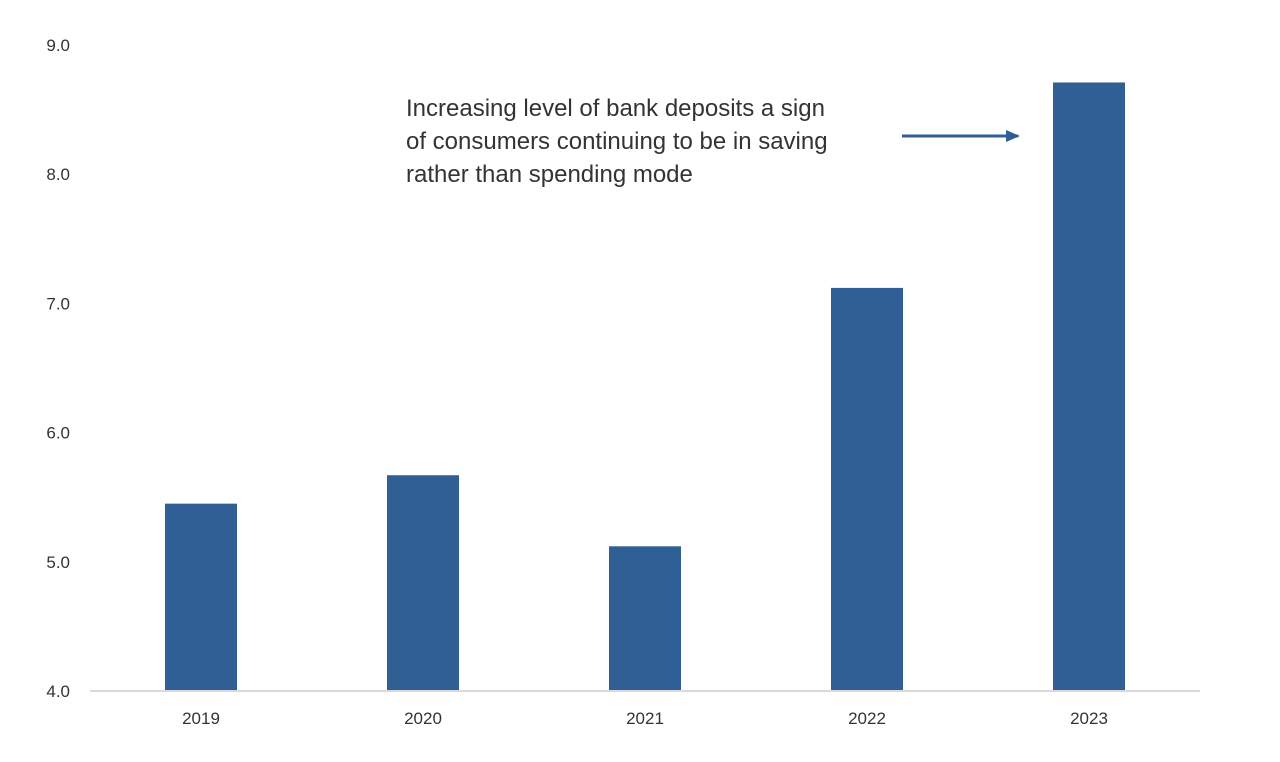  What do you see at coordinates (423, 718) in the screenshot?
I see `x-tick-label: 2020` at bounding box center [423, 718].